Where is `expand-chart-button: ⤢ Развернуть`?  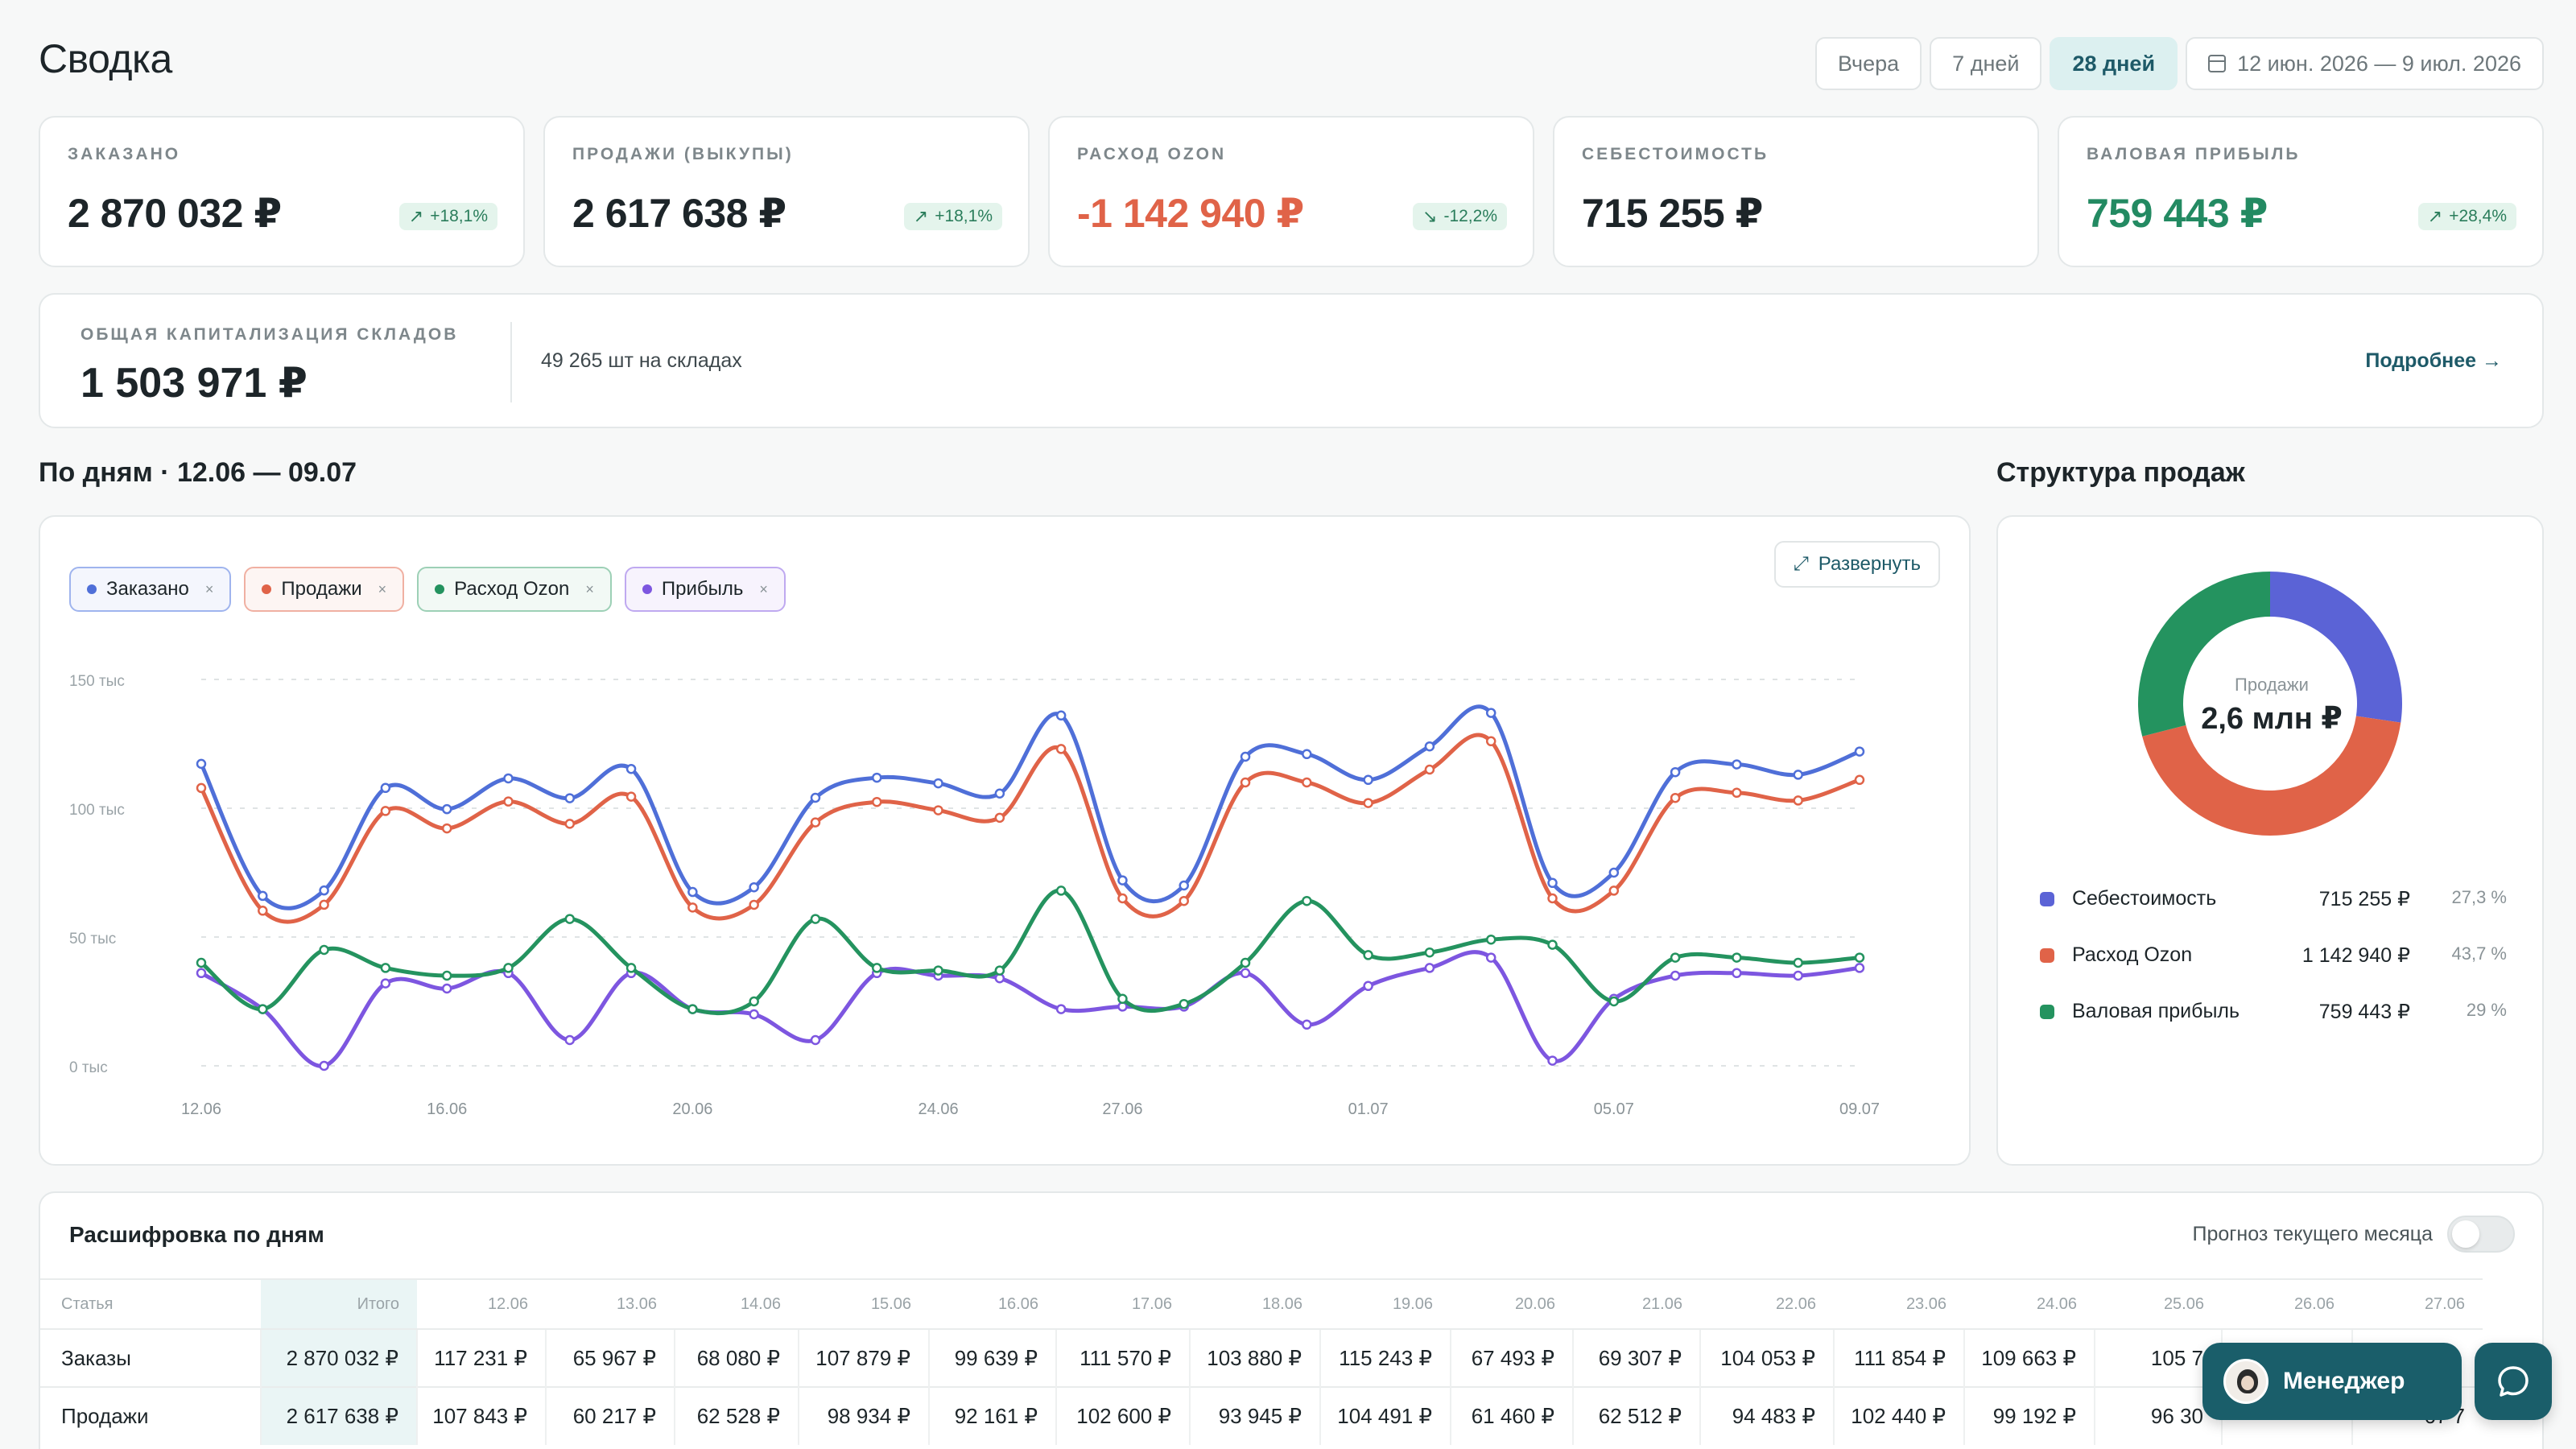
expand-chart-button: ⤢ Развернуть is located at coordinates (1856, 564).